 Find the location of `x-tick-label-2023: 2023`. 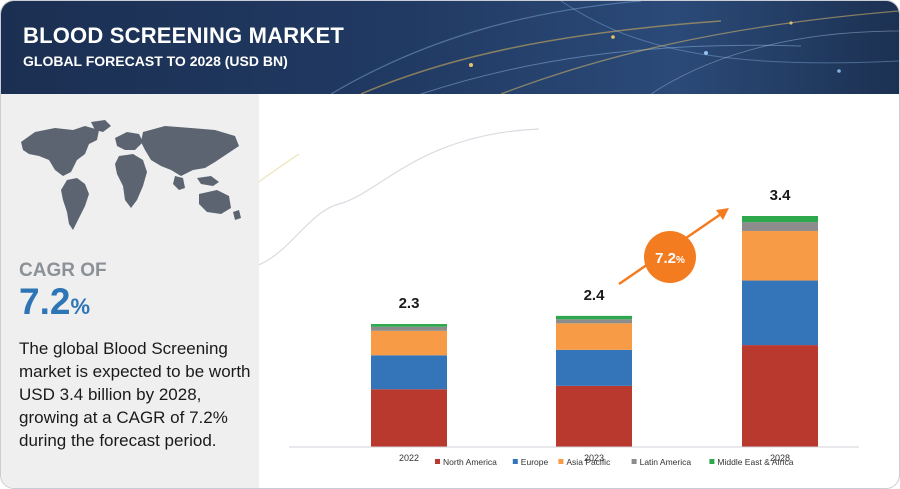

x-tick-label-2023: 2023 is located at coordinates (594, 458).